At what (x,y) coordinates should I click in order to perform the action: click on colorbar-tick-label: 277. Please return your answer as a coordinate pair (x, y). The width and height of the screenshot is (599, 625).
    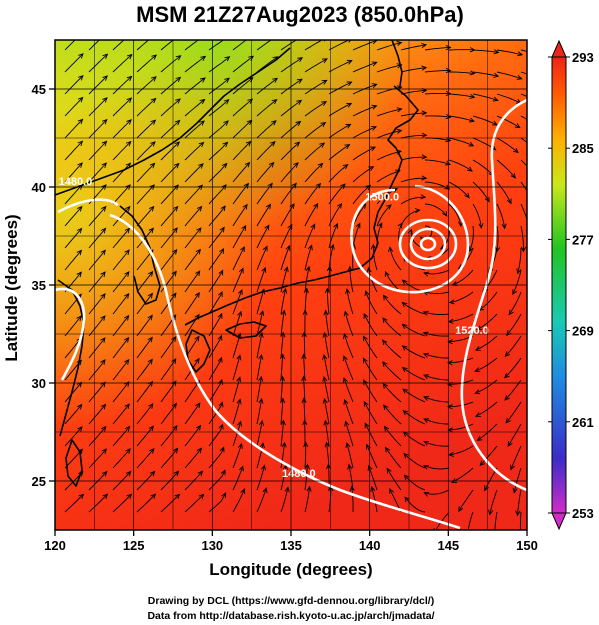
    Looking at the image, I should click on (583, 239).